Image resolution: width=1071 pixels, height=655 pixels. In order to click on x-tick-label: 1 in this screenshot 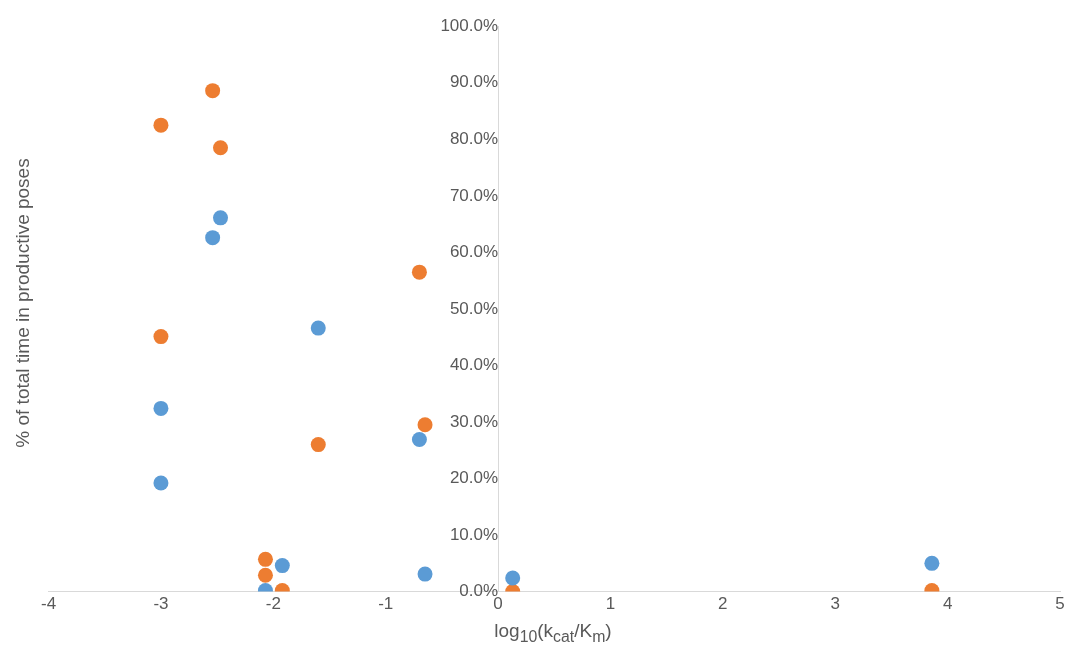, I will do `click(610, 604)`.